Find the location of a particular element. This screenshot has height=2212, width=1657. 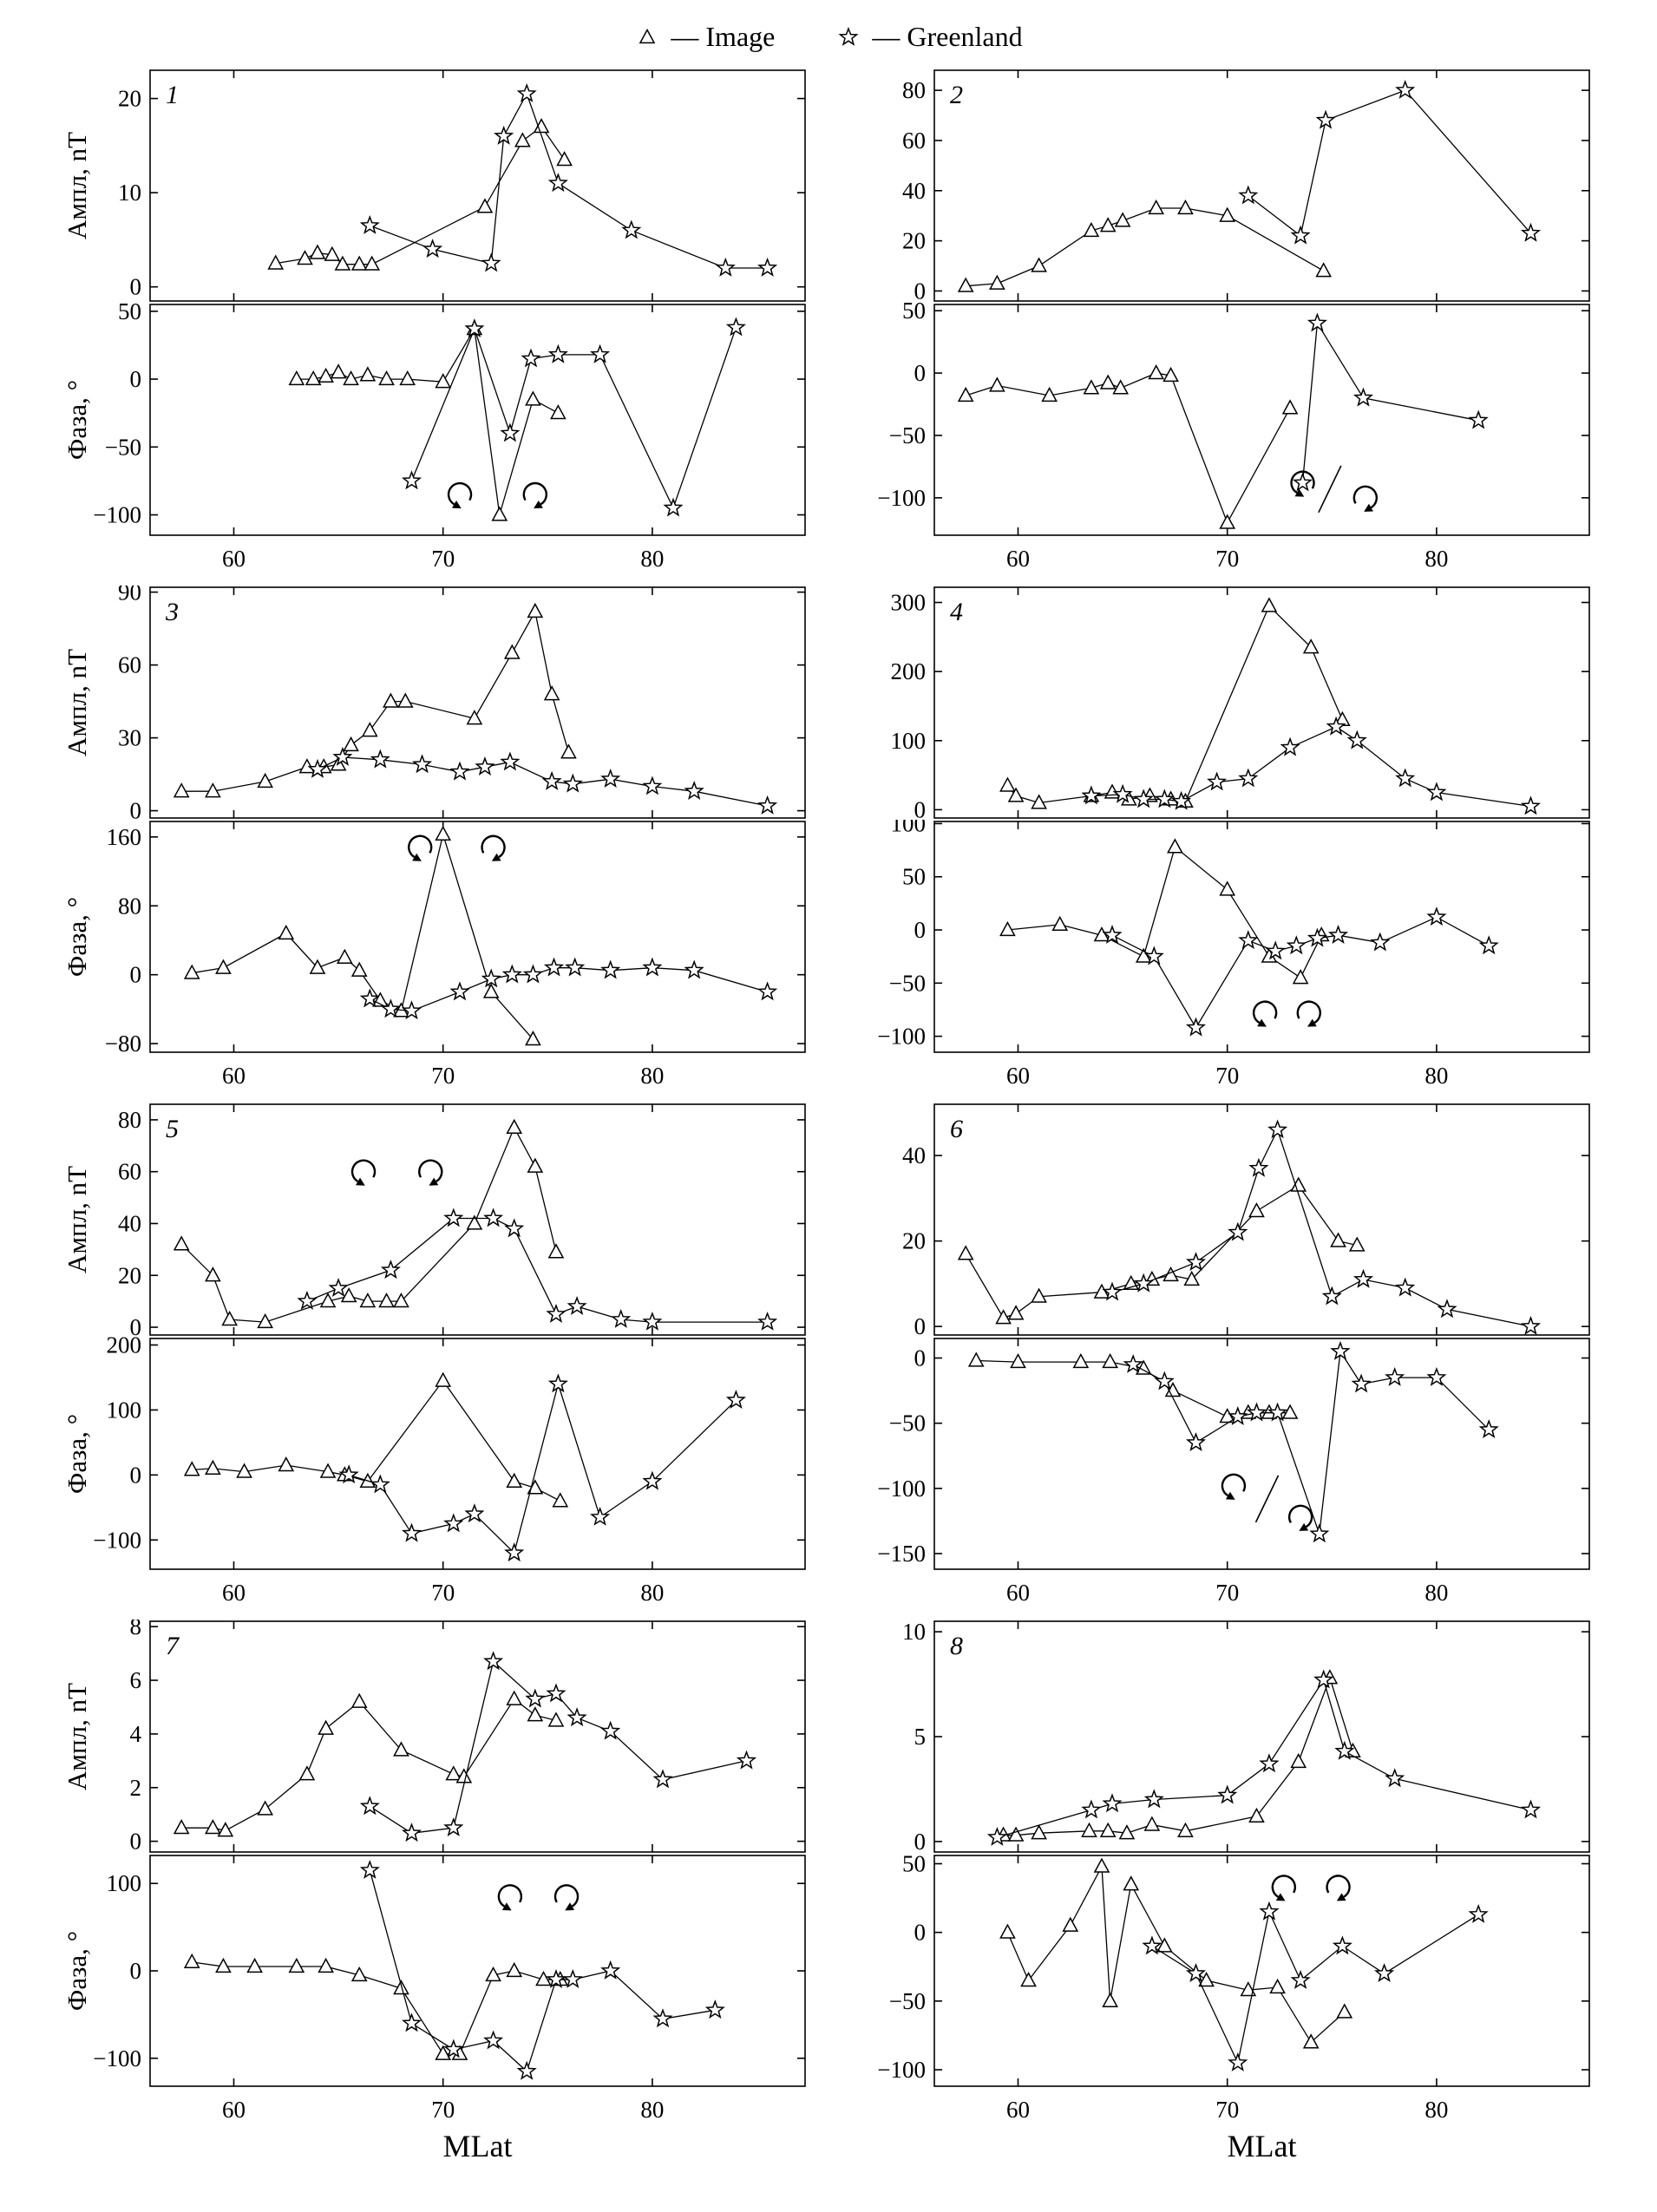

x-axis-label-right: MLat is located at coordinates (1262, 2146).